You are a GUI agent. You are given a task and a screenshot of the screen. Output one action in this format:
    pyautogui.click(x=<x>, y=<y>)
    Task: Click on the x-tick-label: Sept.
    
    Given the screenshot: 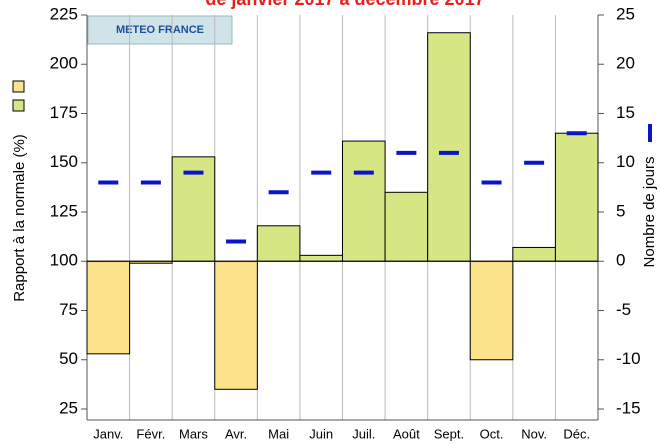 What is the action you would take?
    pyautogui.click(x=449, y=433)
    